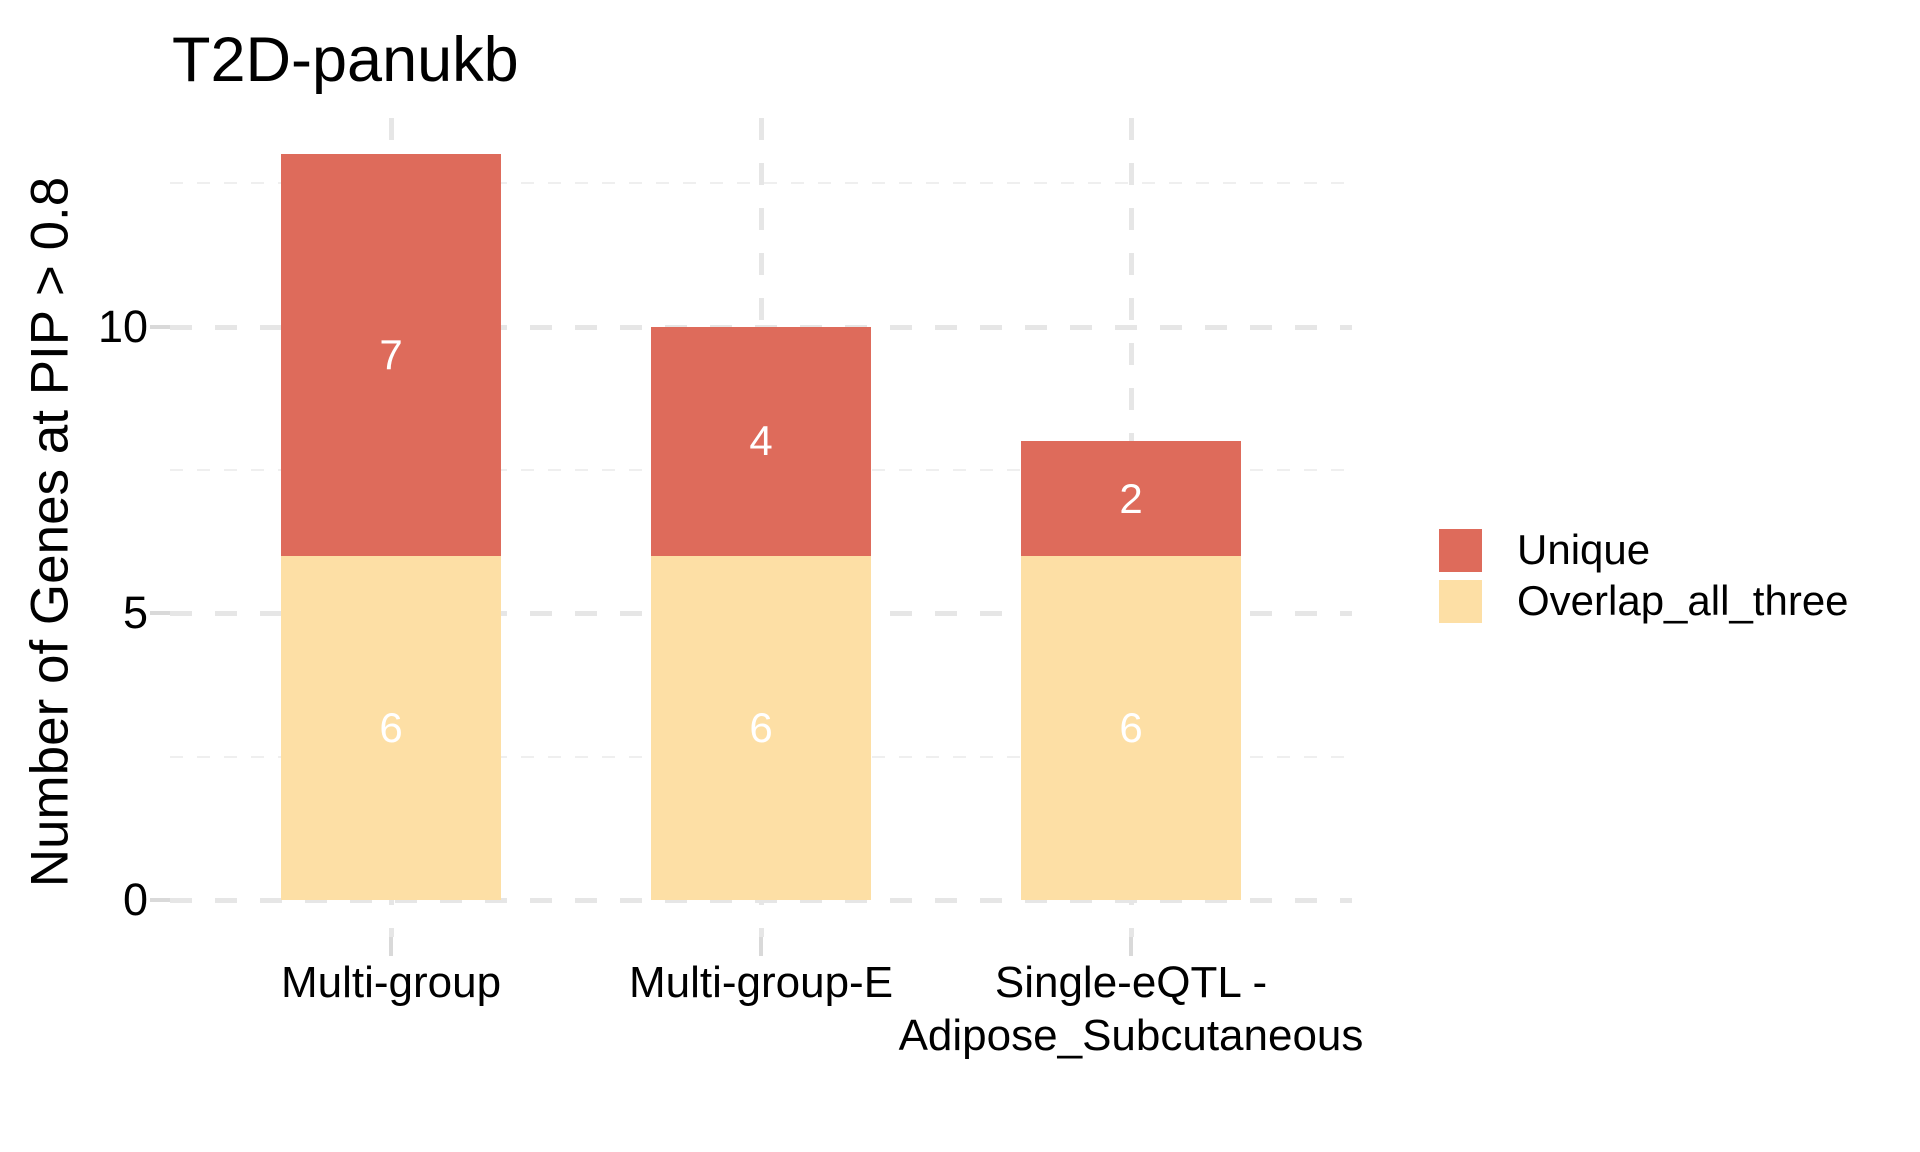  Describe the element at coordinates (122, 326) in the screenshot. I see `y-tick-label: 10` at that location.